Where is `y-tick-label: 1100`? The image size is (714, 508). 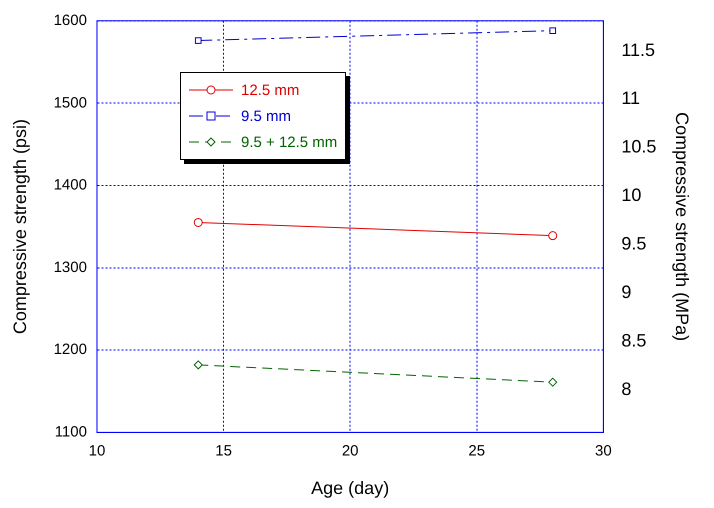
y-tick-label: 1100 is located at coordinates (70, 432).